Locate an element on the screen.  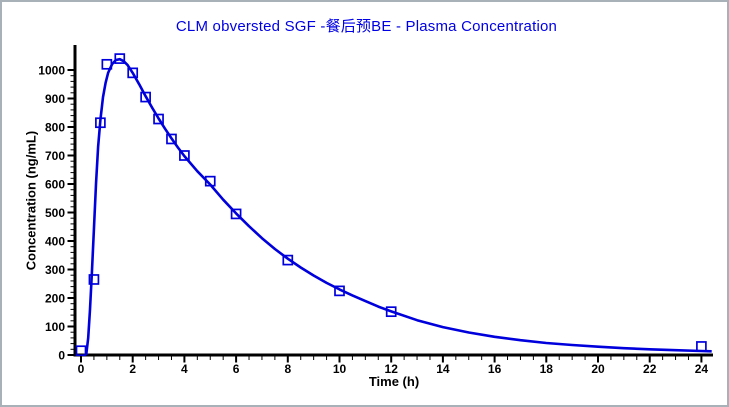
x-tick-label: 22 is located at coordinates (650, 369).